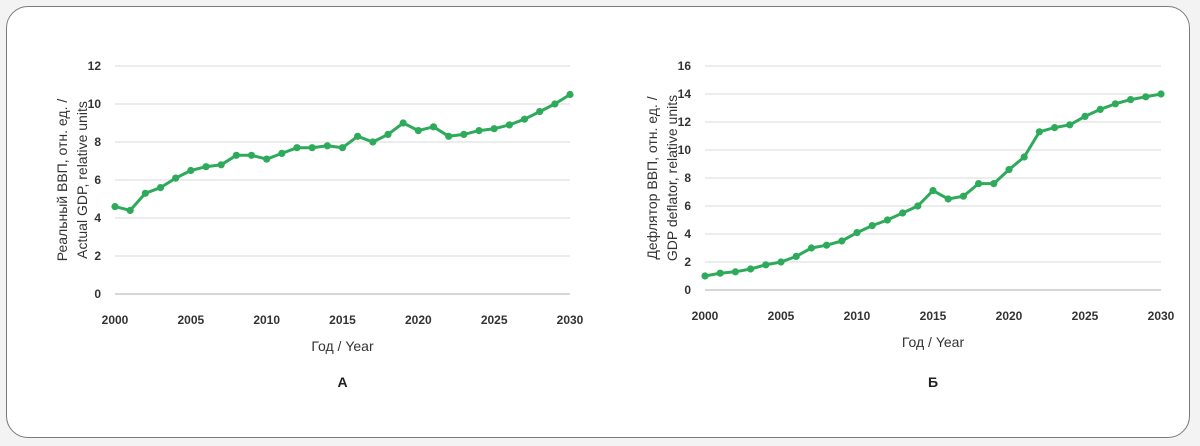  What do you see at coordinates (685, 66) in the screenshot?
I see `y-tick-label: 16` at bounding box center [685, 66].